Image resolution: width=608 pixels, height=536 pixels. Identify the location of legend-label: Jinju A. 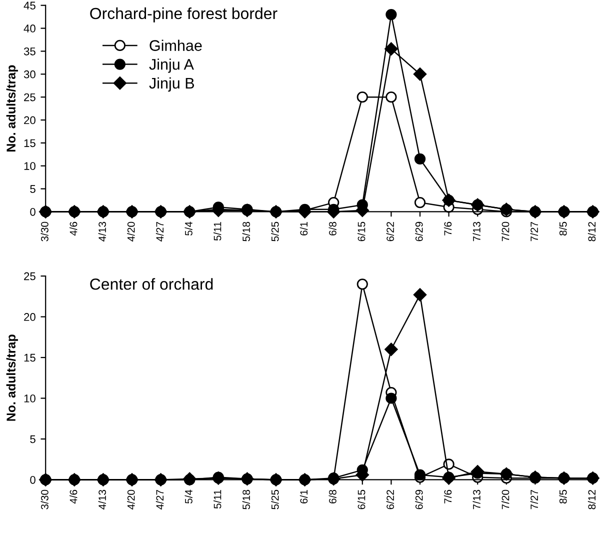
(171, 65).